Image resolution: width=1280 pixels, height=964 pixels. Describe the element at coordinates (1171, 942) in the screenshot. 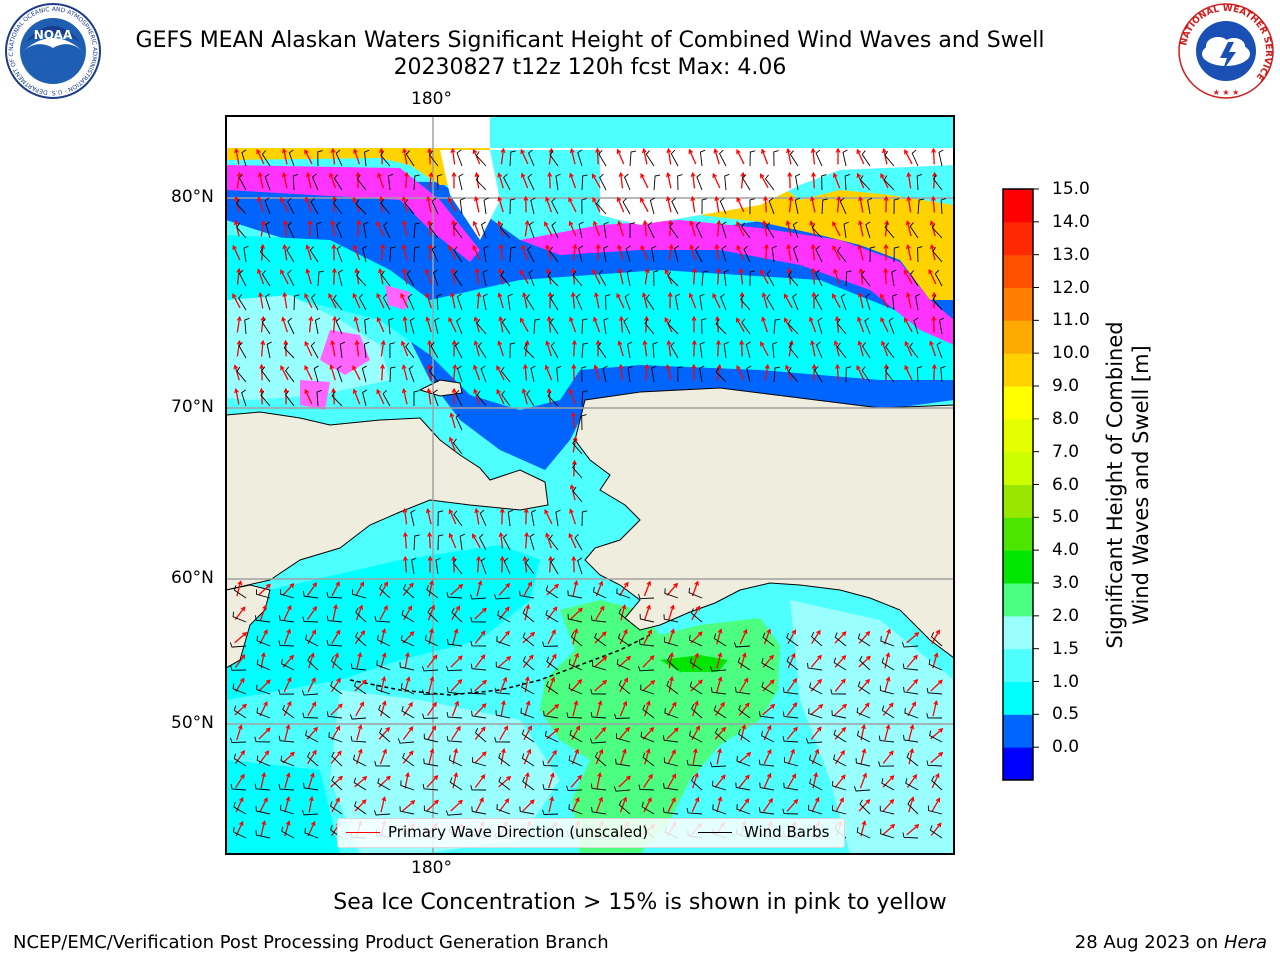

I see `footer-date: 28 Aug 2023 on Hera` at that location.